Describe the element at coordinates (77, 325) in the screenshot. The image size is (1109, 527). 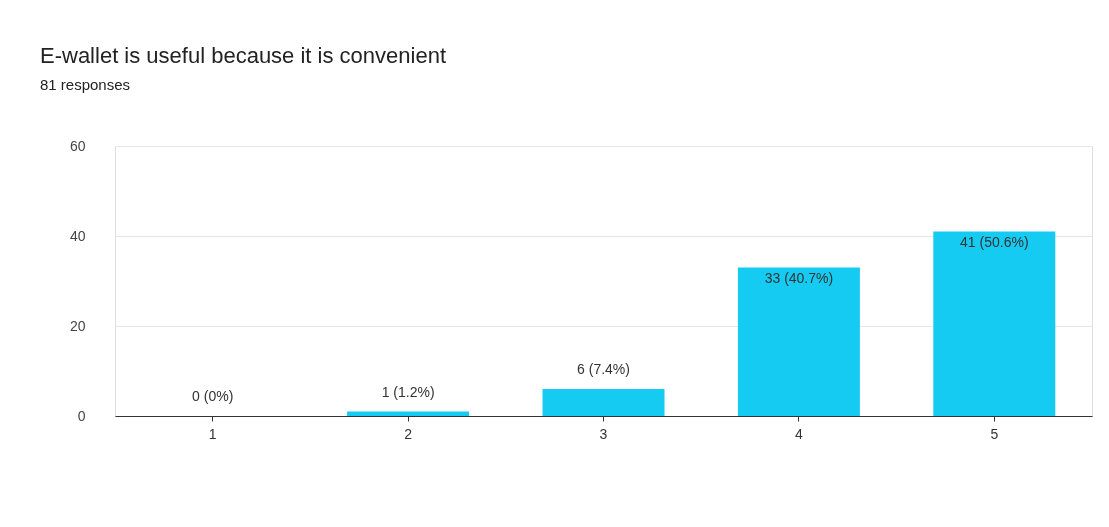
I see `y-tick-label: 20` at that location.